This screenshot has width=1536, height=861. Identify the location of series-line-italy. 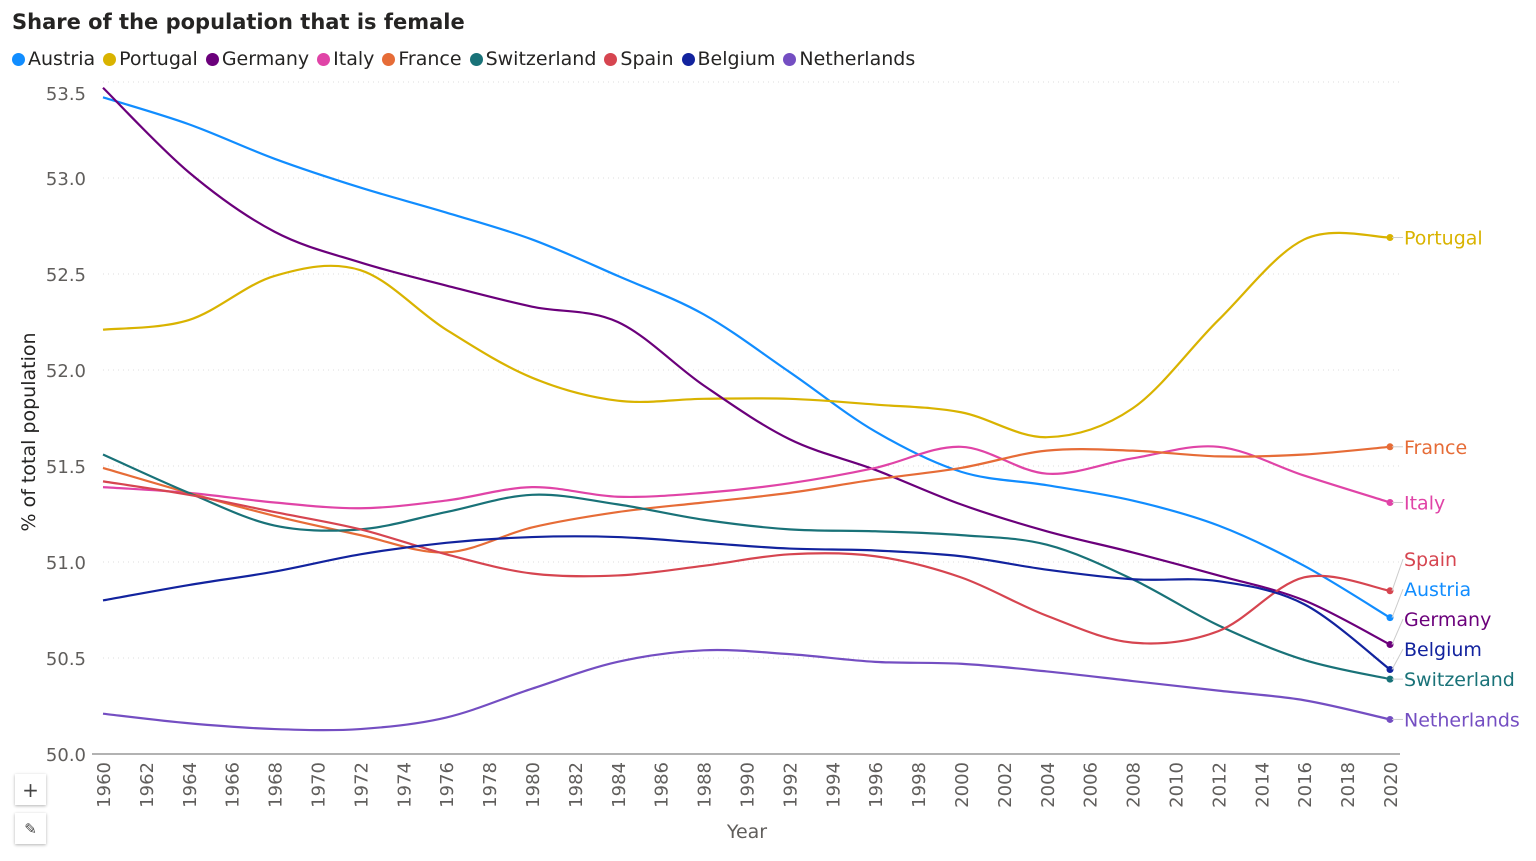
(746, 477).